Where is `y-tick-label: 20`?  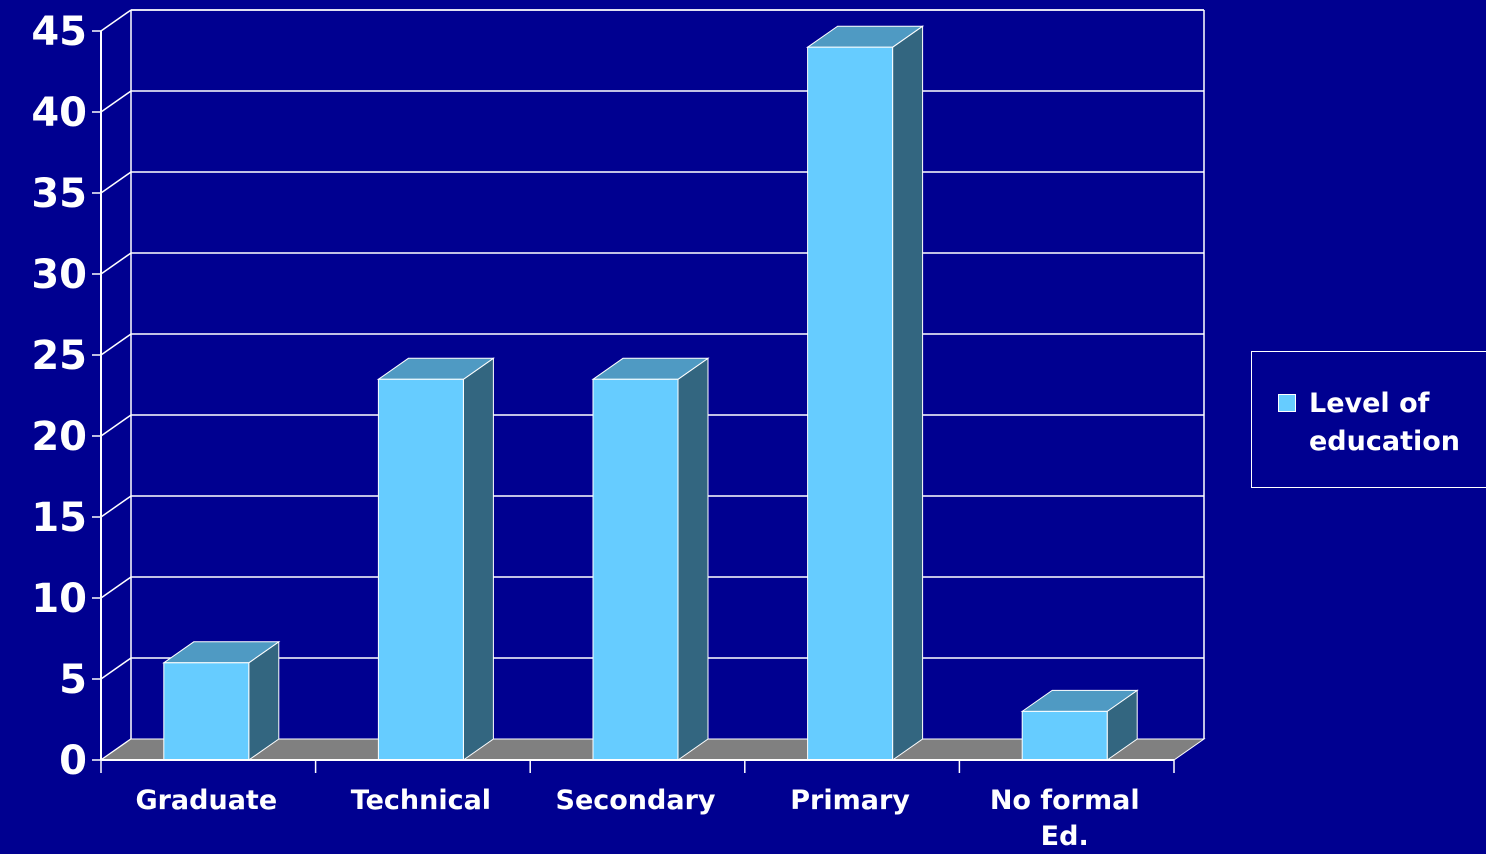 y-tick-label: 20 is located at coordinates (59, 437).